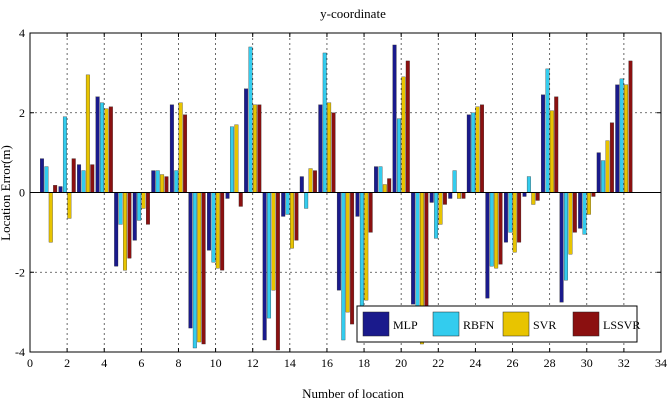 The image size is (671, 405). What do you see at coordinates (353, 13) in the screenshot?
I see `chart-title: y-coordinate` at bounding box center [353, 13].